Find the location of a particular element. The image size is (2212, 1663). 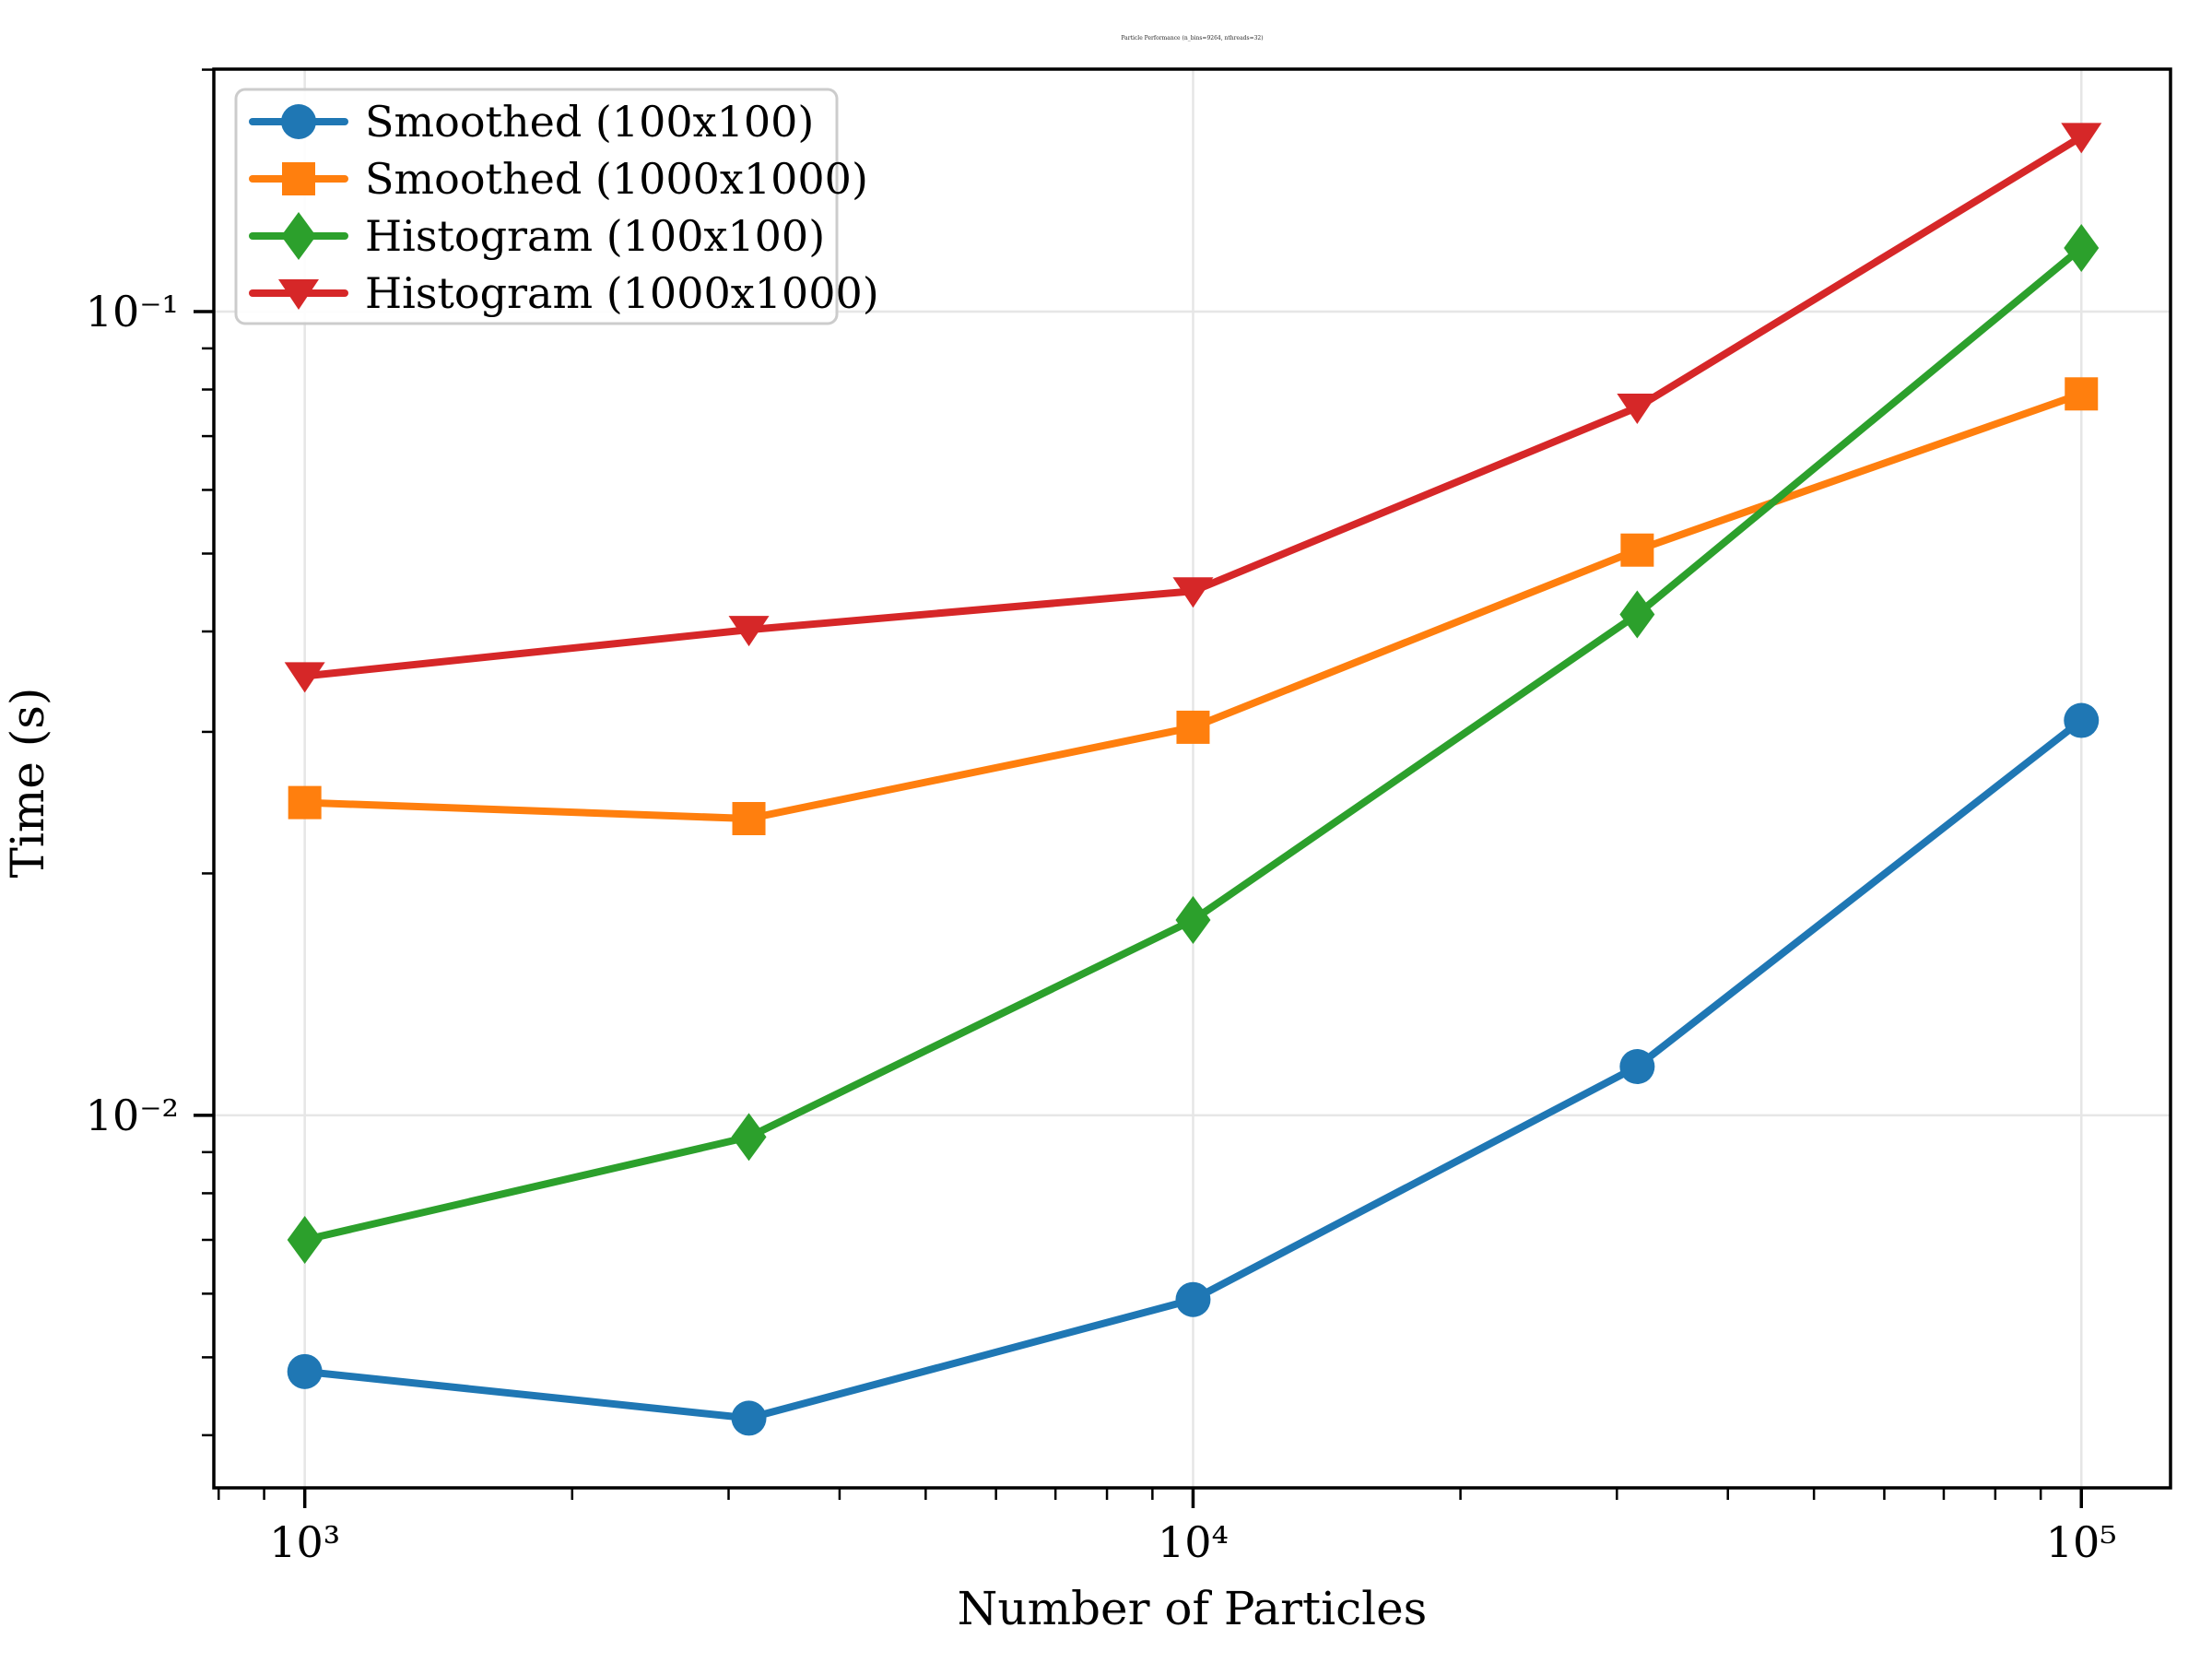

legend-label-histogram-1000x1000: Histogram (1000x1000) is located at coordinates (622, 293).